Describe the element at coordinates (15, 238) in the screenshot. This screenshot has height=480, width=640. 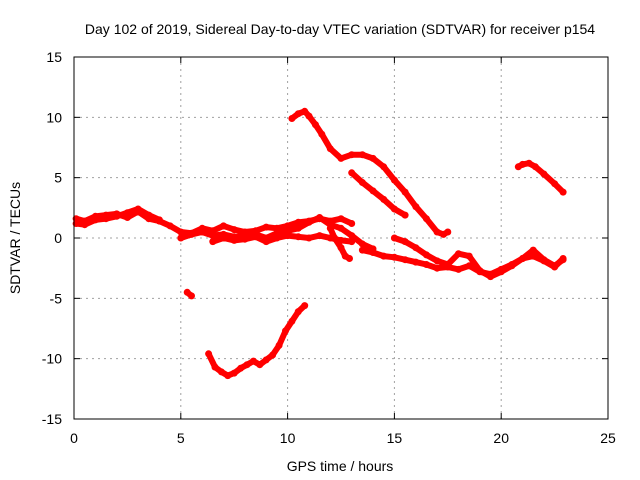
I see `y-axis-label: SDTVAR / TECUs` at that location.